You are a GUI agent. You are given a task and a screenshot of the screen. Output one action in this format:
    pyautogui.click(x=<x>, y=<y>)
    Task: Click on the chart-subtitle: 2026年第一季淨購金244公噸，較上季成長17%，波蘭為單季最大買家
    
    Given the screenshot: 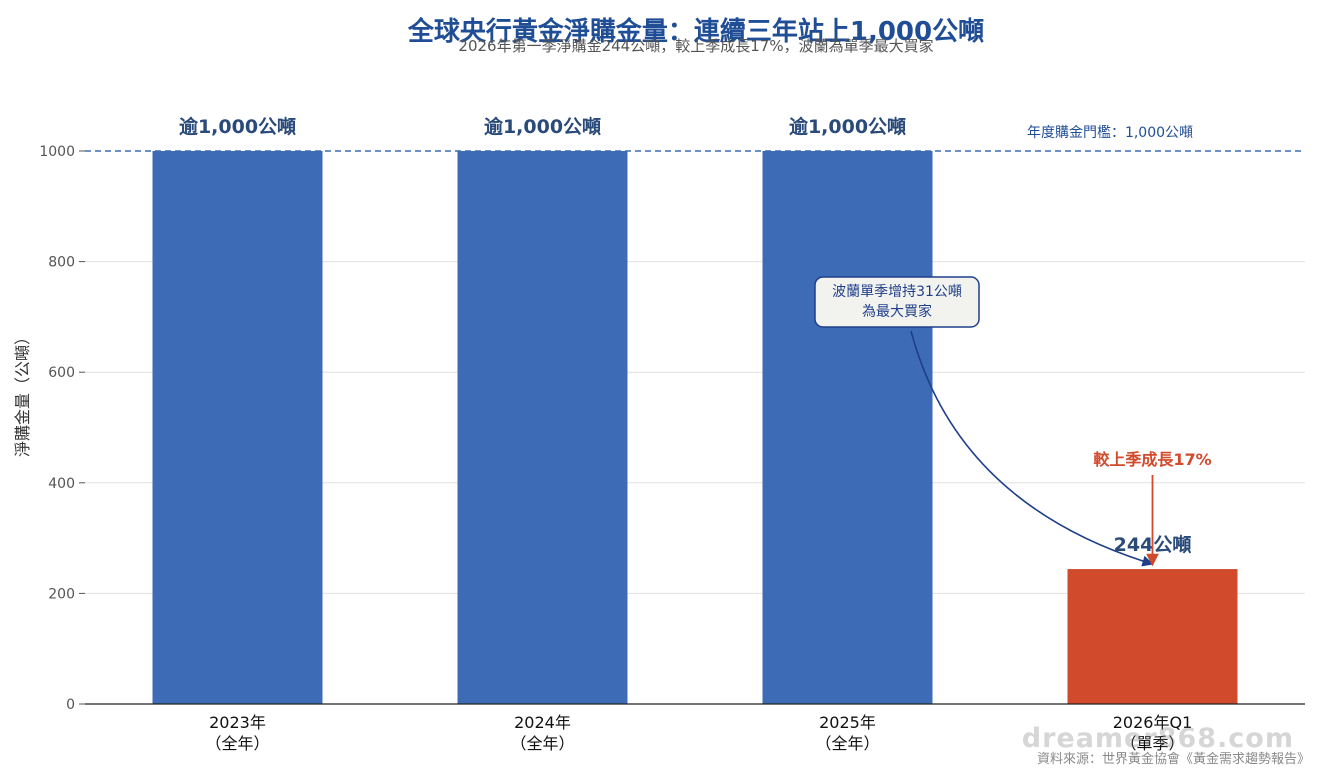 What is the action you would take?
    pyautogui.click(x=695, y=46)
    